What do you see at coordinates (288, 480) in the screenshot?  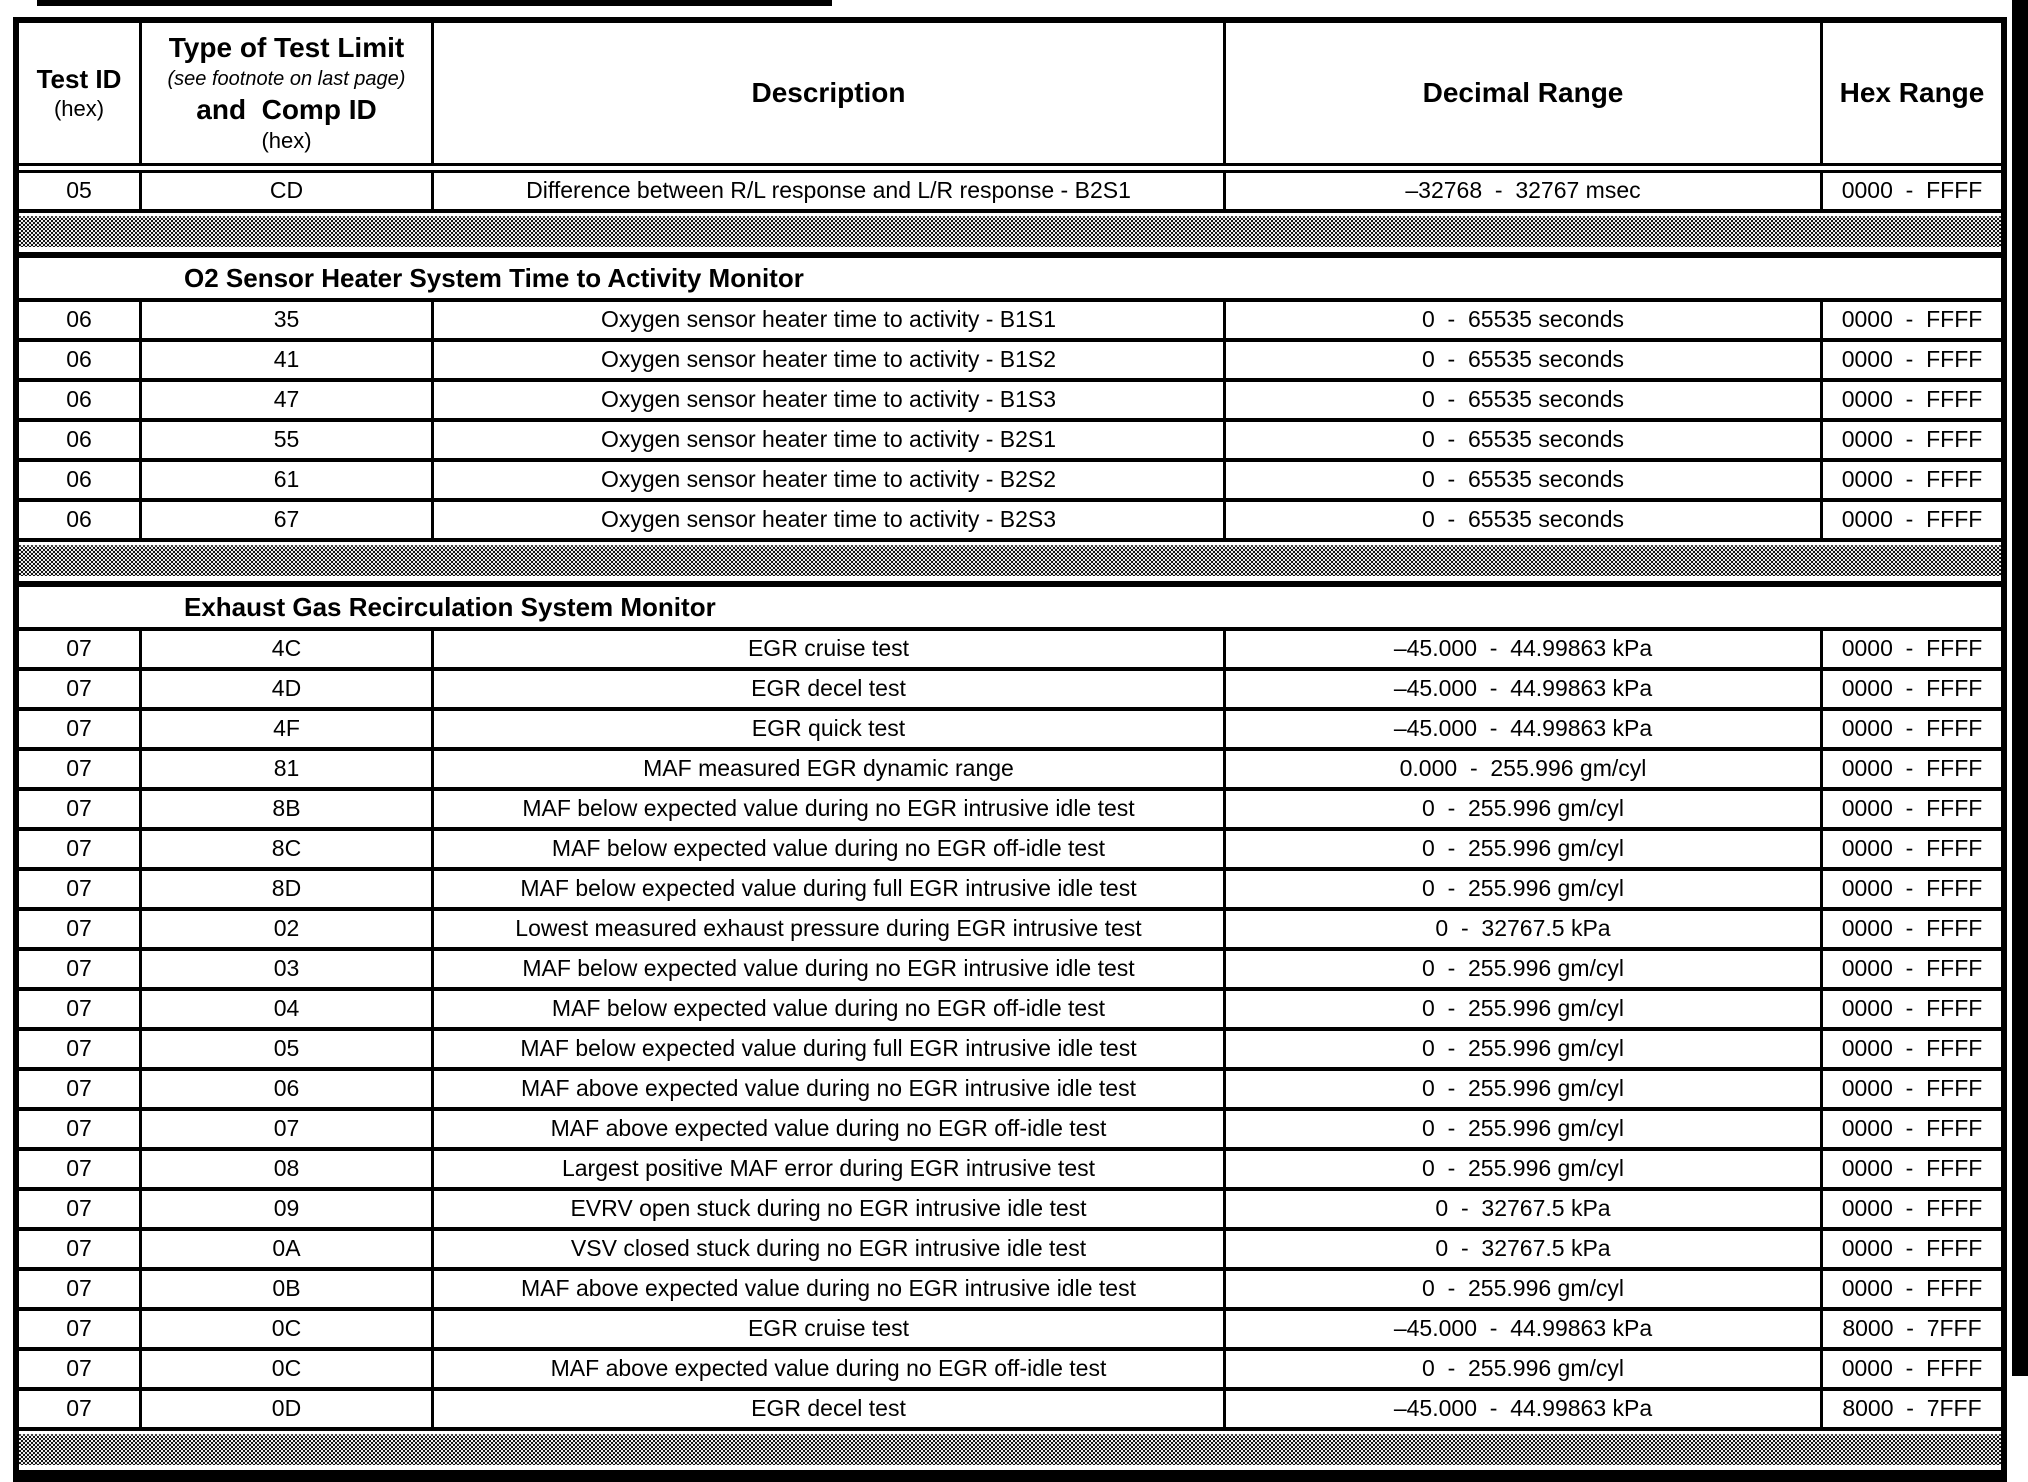 I see `comp-id-cell: 61` at bounding box center [288, 480].